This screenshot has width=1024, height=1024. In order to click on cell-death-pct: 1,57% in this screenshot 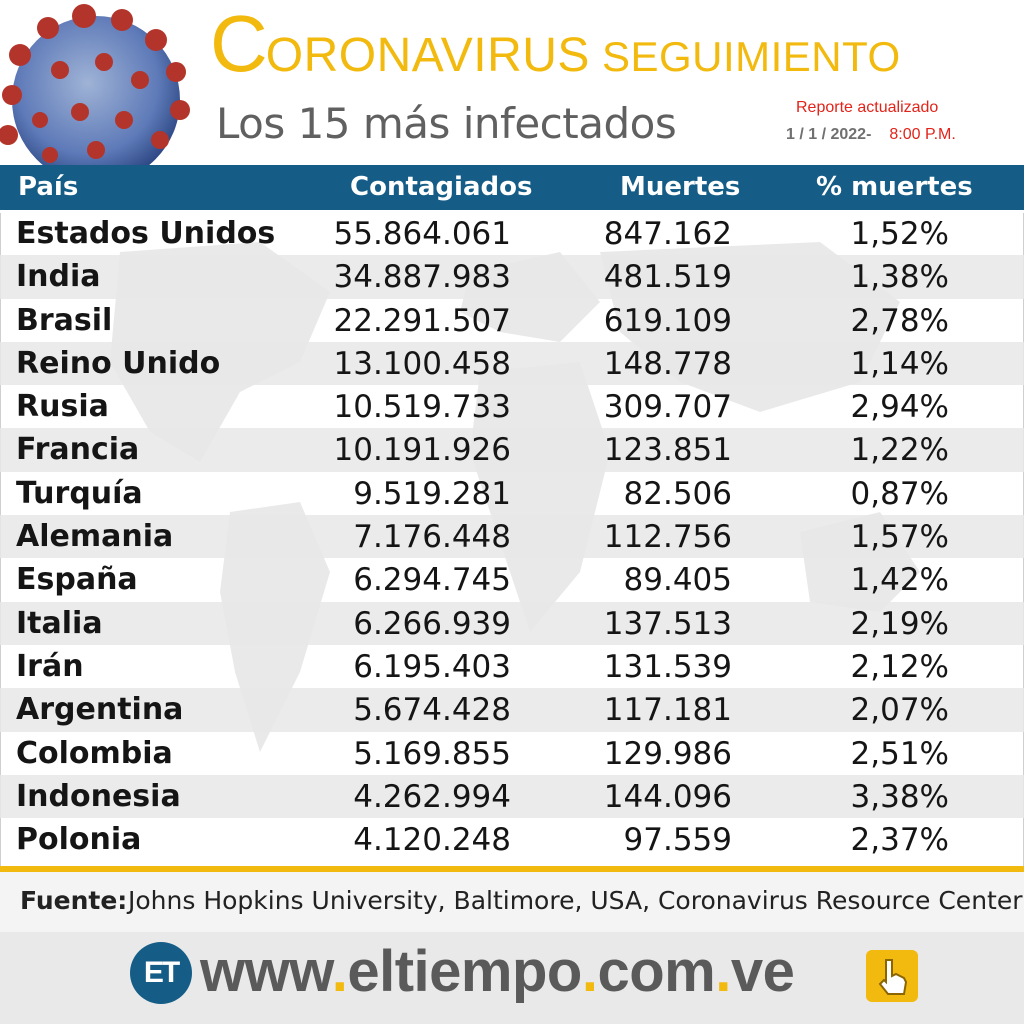, I will do `click(899, 537)`.